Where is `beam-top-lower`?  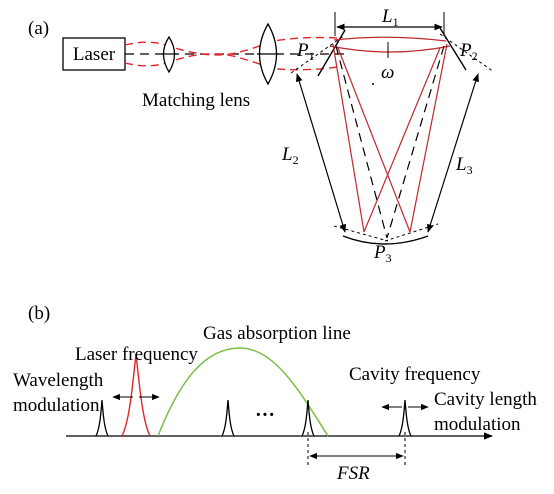 beam-top-lower is located at coordinates (390, 49).